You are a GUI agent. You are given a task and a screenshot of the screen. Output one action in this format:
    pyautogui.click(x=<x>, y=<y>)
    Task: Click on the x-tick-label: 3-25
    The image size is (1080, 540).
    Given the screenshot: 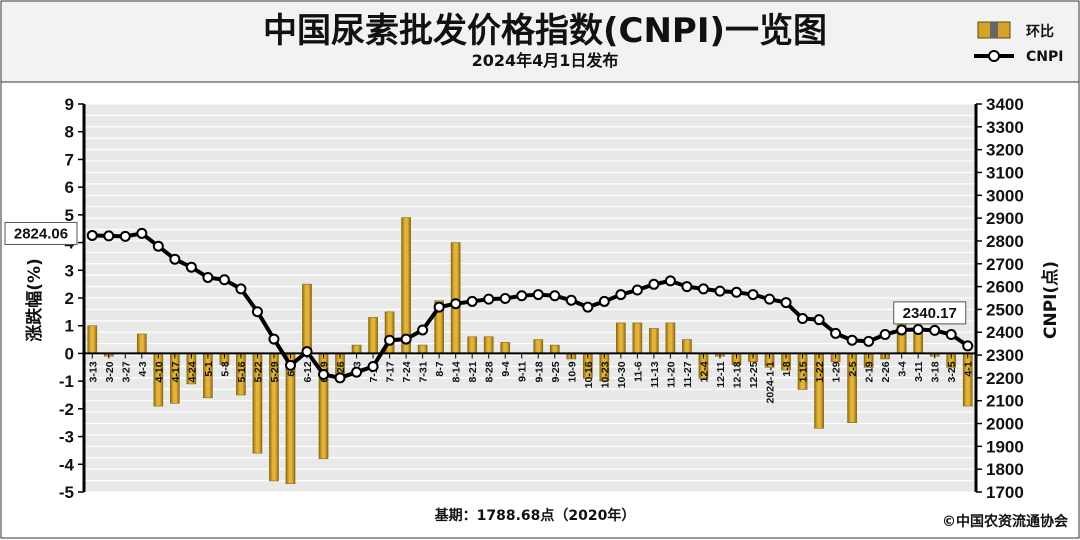 What is the action you would take?
    pyautogui.click(x=952, y=371)
    